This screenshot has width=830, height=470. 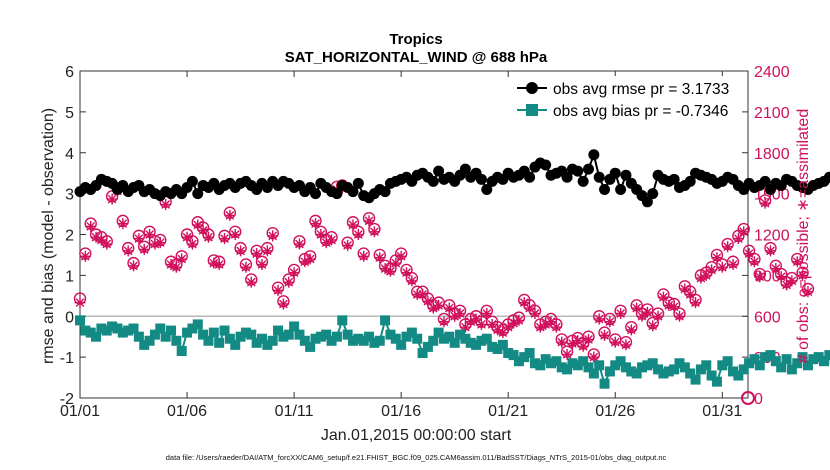 What do you see at coordinates (416, 57) in the screenshot?
I see `chart-subtitle: SAT_HORIZONTAL_WIND @ 688 hPa` at bounding box center [416, 57].